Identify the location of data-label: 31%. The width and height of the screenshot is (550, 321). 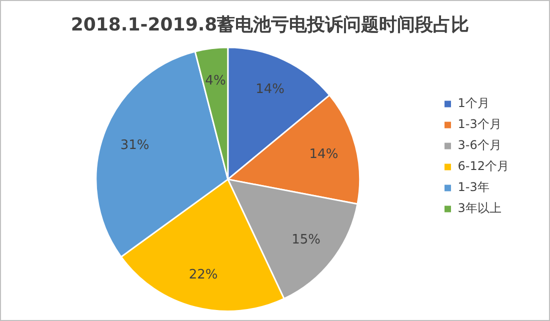
(135, 146).